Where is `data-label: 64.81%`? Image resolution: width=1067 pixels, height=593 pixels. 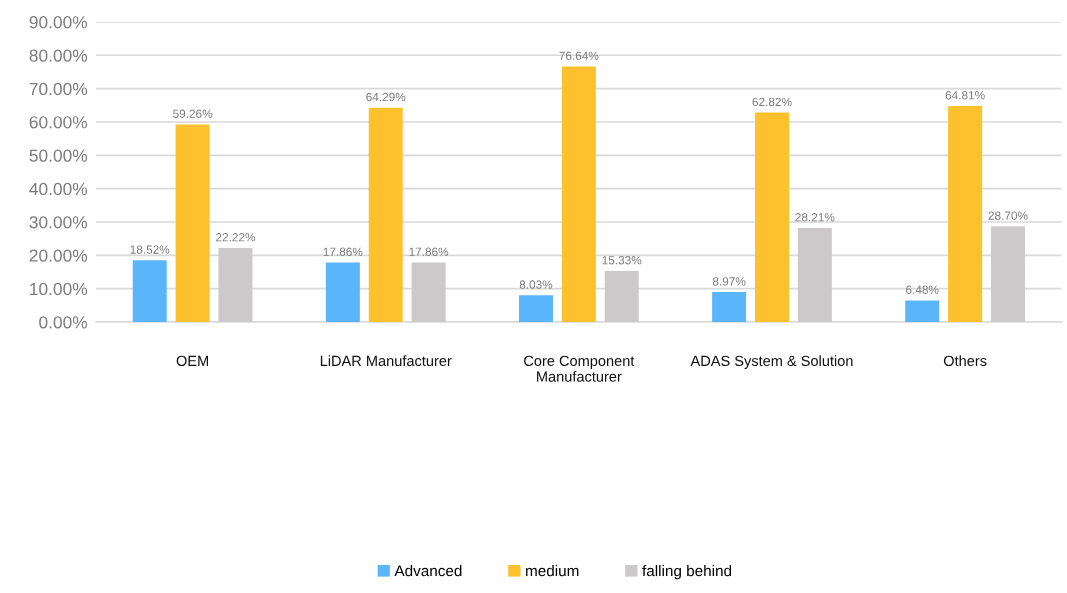
data-label: 64.81% is located at coordinates (965, 95).